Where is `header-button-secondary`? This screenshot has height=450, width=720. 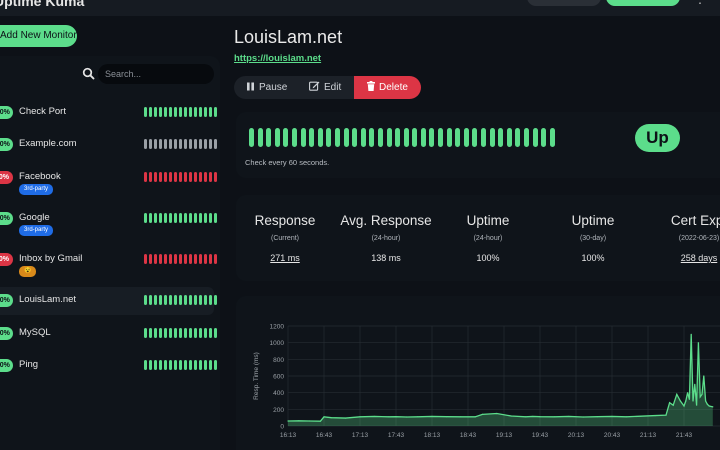
header-button-secondary is located at coordinates (564, 3).